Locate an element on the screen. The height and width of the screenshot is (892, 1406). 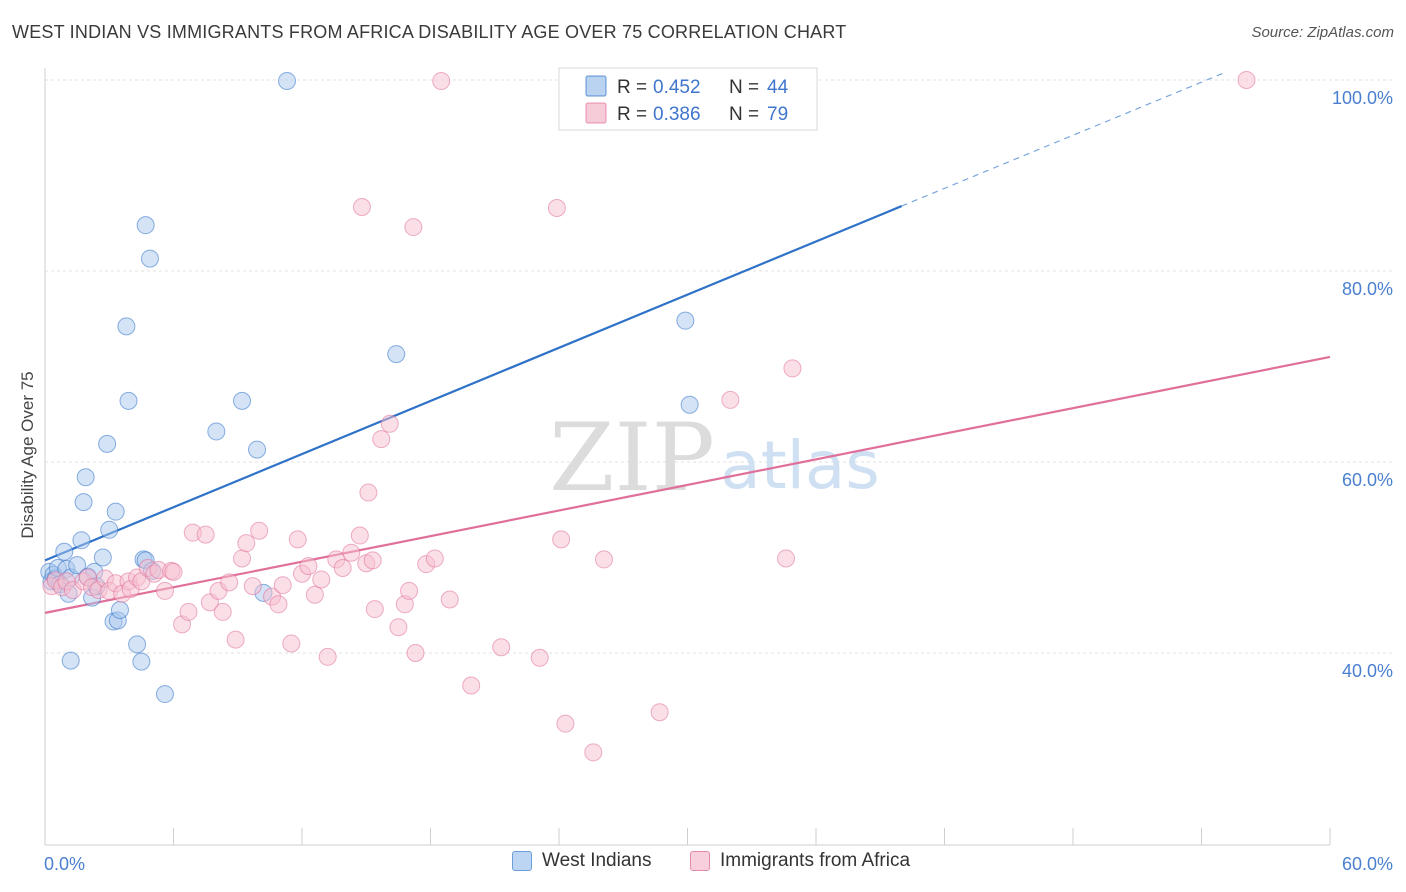
y-tick-label: 80.0% is located at coordinates (1367, 289).